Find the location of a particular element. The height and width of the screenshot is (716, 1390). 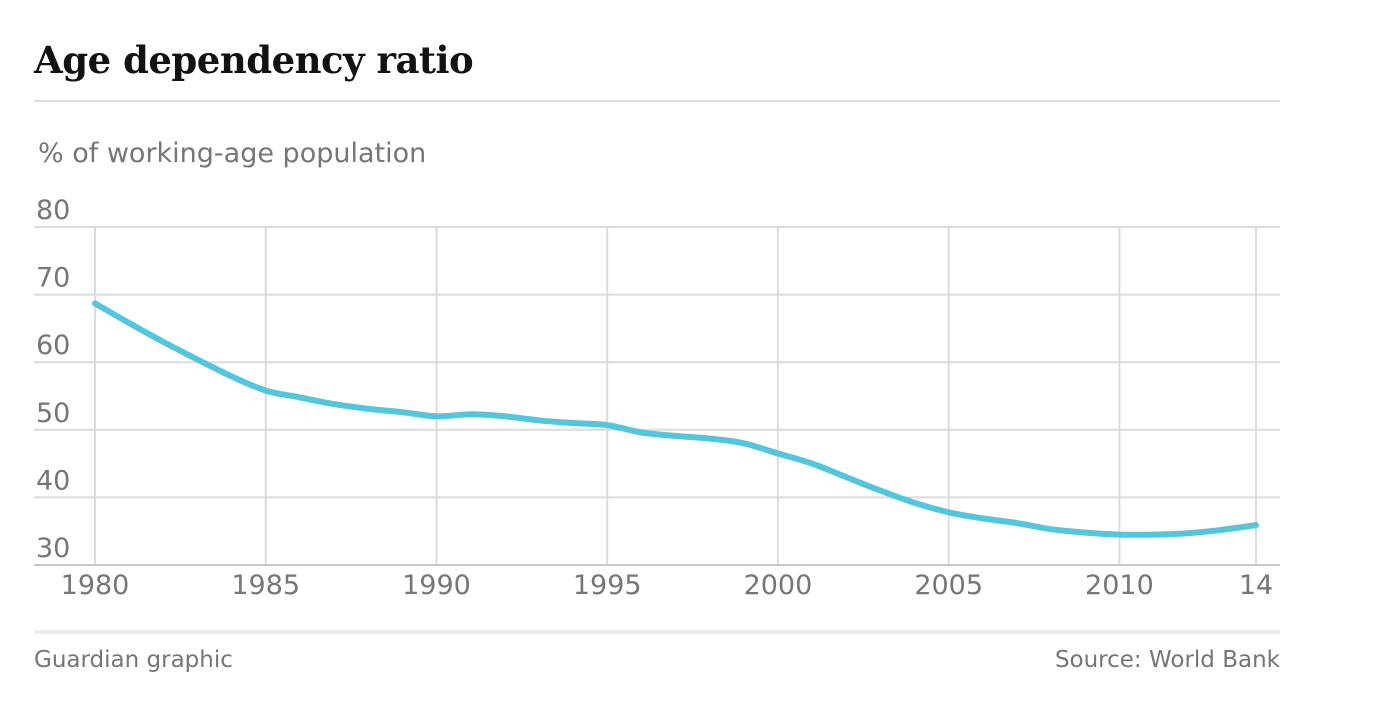

data-point-1990 is located at coordinates (436, 416).